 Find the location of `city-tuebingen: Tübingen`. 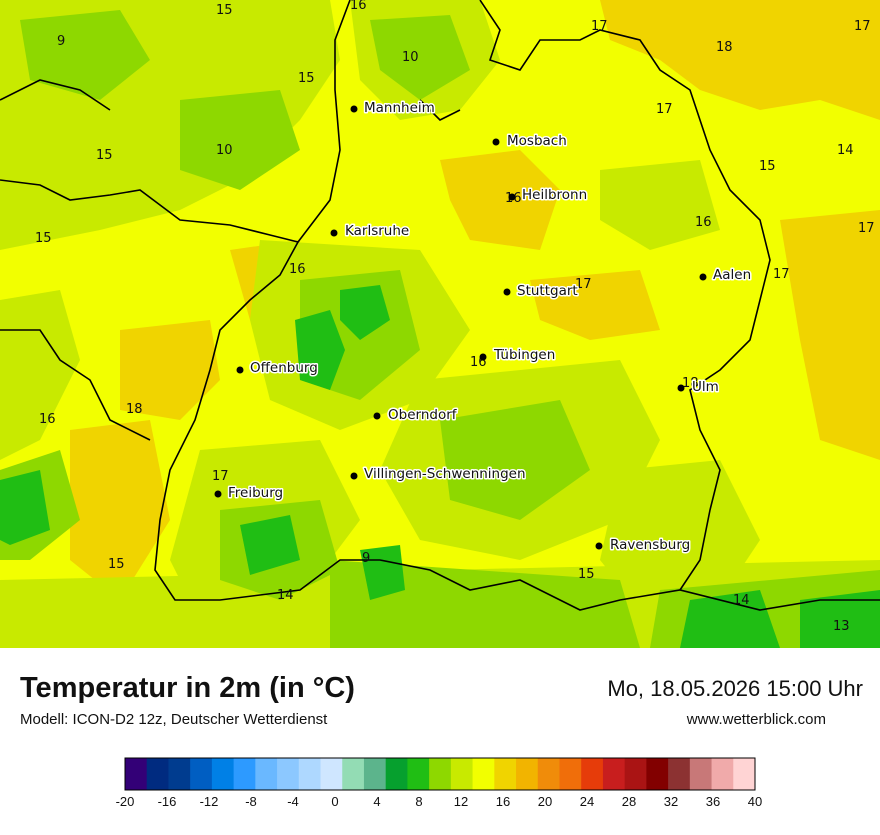

city-tuebingen: Tübingen is located at coordinates (518, 355).